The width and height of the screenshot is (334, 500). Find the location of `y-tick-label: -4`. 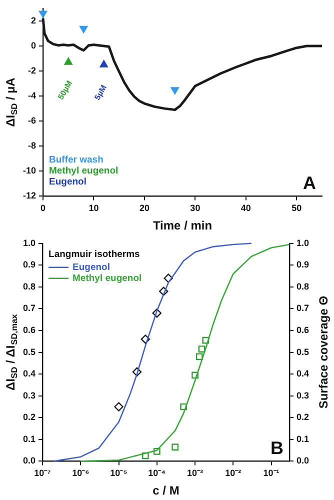

y-tick-label: -4 is located at coordinates (32, 95).